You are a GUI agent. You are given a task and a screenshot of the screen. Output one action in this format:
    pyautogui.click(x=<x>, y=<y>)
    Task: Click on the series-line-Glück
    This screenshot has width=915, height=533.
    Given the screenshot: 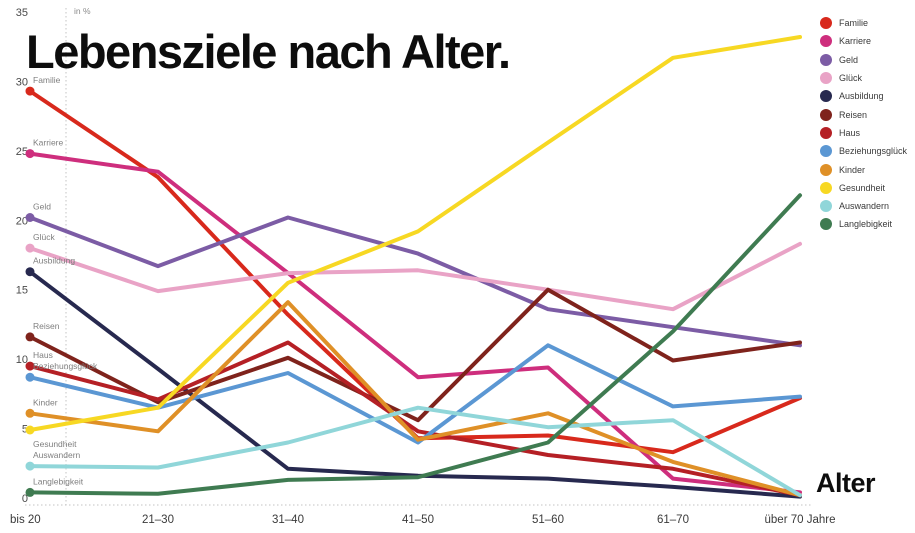 What is the action you would take?
    pyautogui.click(x=415, y=276)
    